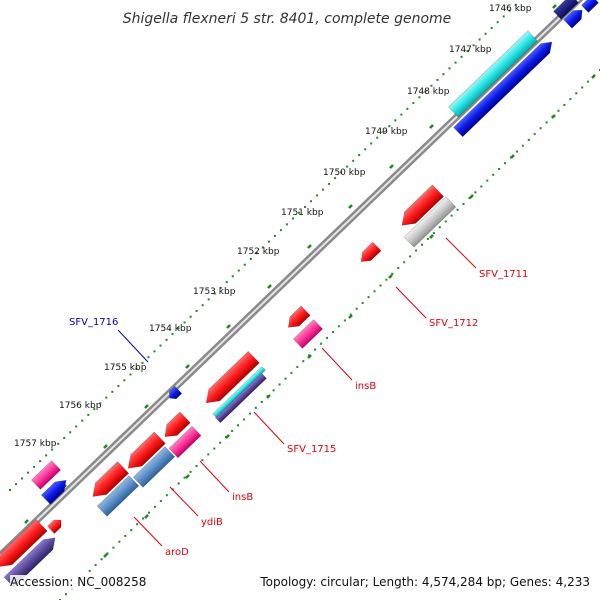 The image size is (600, 600). What do you see at coordinates (453, 323) in the screenshot?
I see `gene-label-sfv1712: SFV_1712` at bounding box center [453, 323].